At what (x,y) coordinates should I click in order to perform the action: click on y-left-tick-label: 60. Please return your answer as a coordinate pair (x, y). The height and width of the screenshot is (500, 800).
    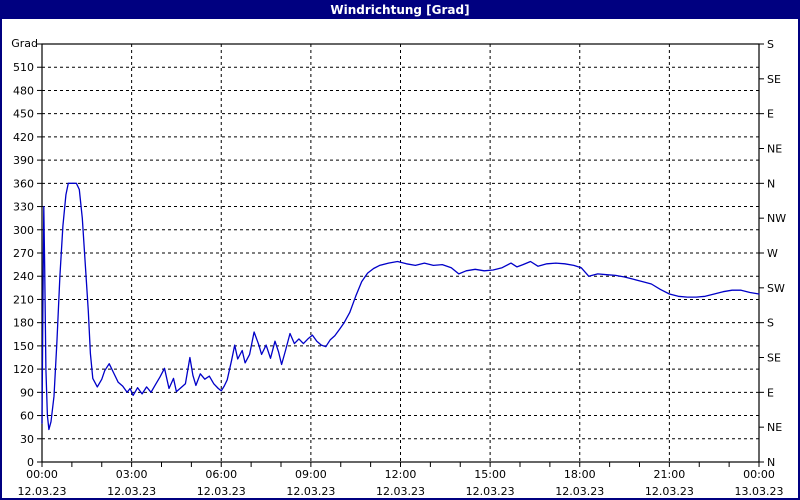
    Looking at the image, I should click on (27, 416).